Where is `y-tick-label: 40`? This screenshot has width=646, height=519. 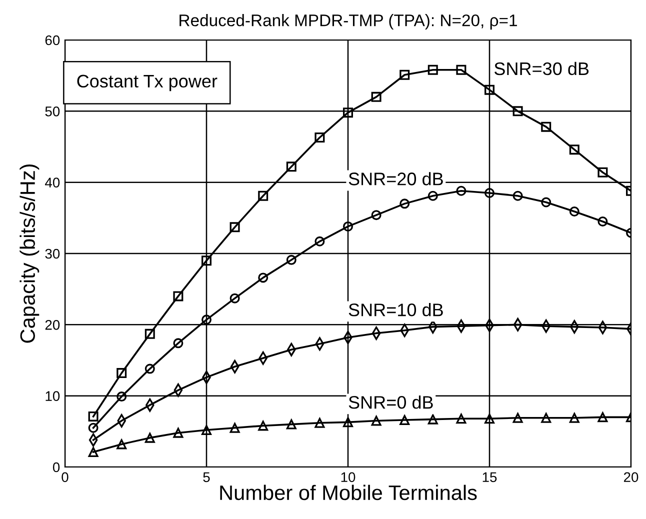 y-tick-label: 40 is located at coordinates (52, 183).